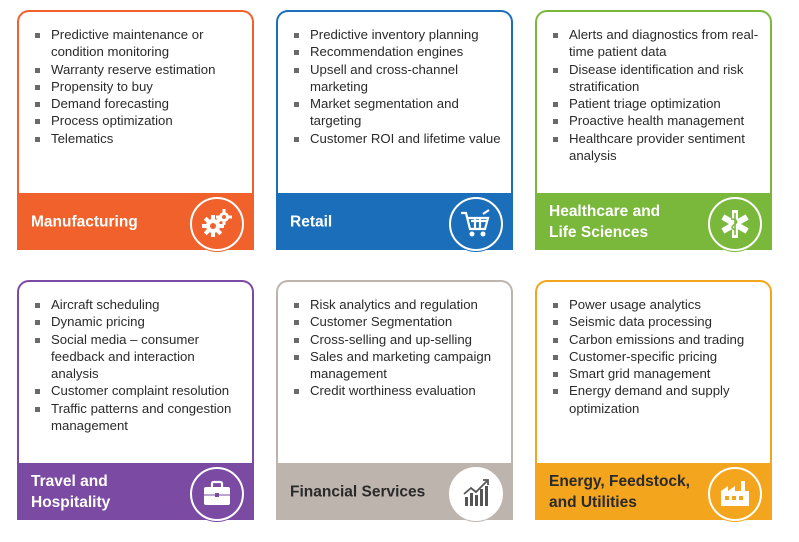  Describe the element at coordinates (138, 321) in the screenshot. I see `use-case-item: Dynamic pricing` at that location.